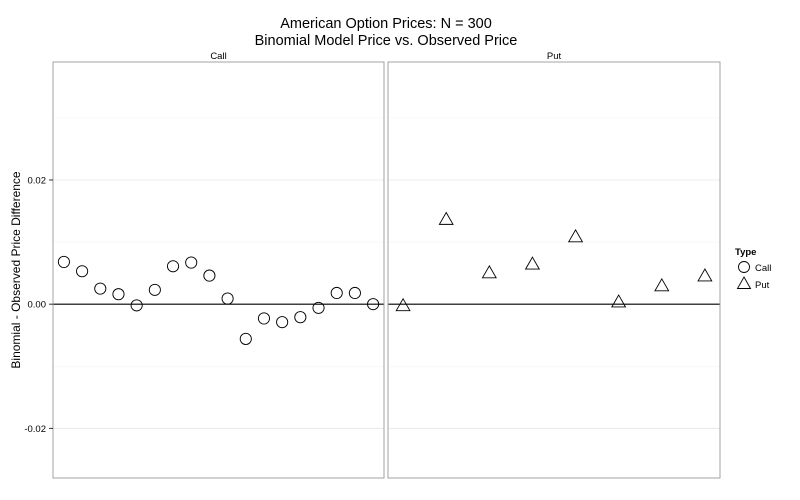  Describe the element at coordinates (762, 285) in the screenshot. I see `legend-label-put: Put` at that location.